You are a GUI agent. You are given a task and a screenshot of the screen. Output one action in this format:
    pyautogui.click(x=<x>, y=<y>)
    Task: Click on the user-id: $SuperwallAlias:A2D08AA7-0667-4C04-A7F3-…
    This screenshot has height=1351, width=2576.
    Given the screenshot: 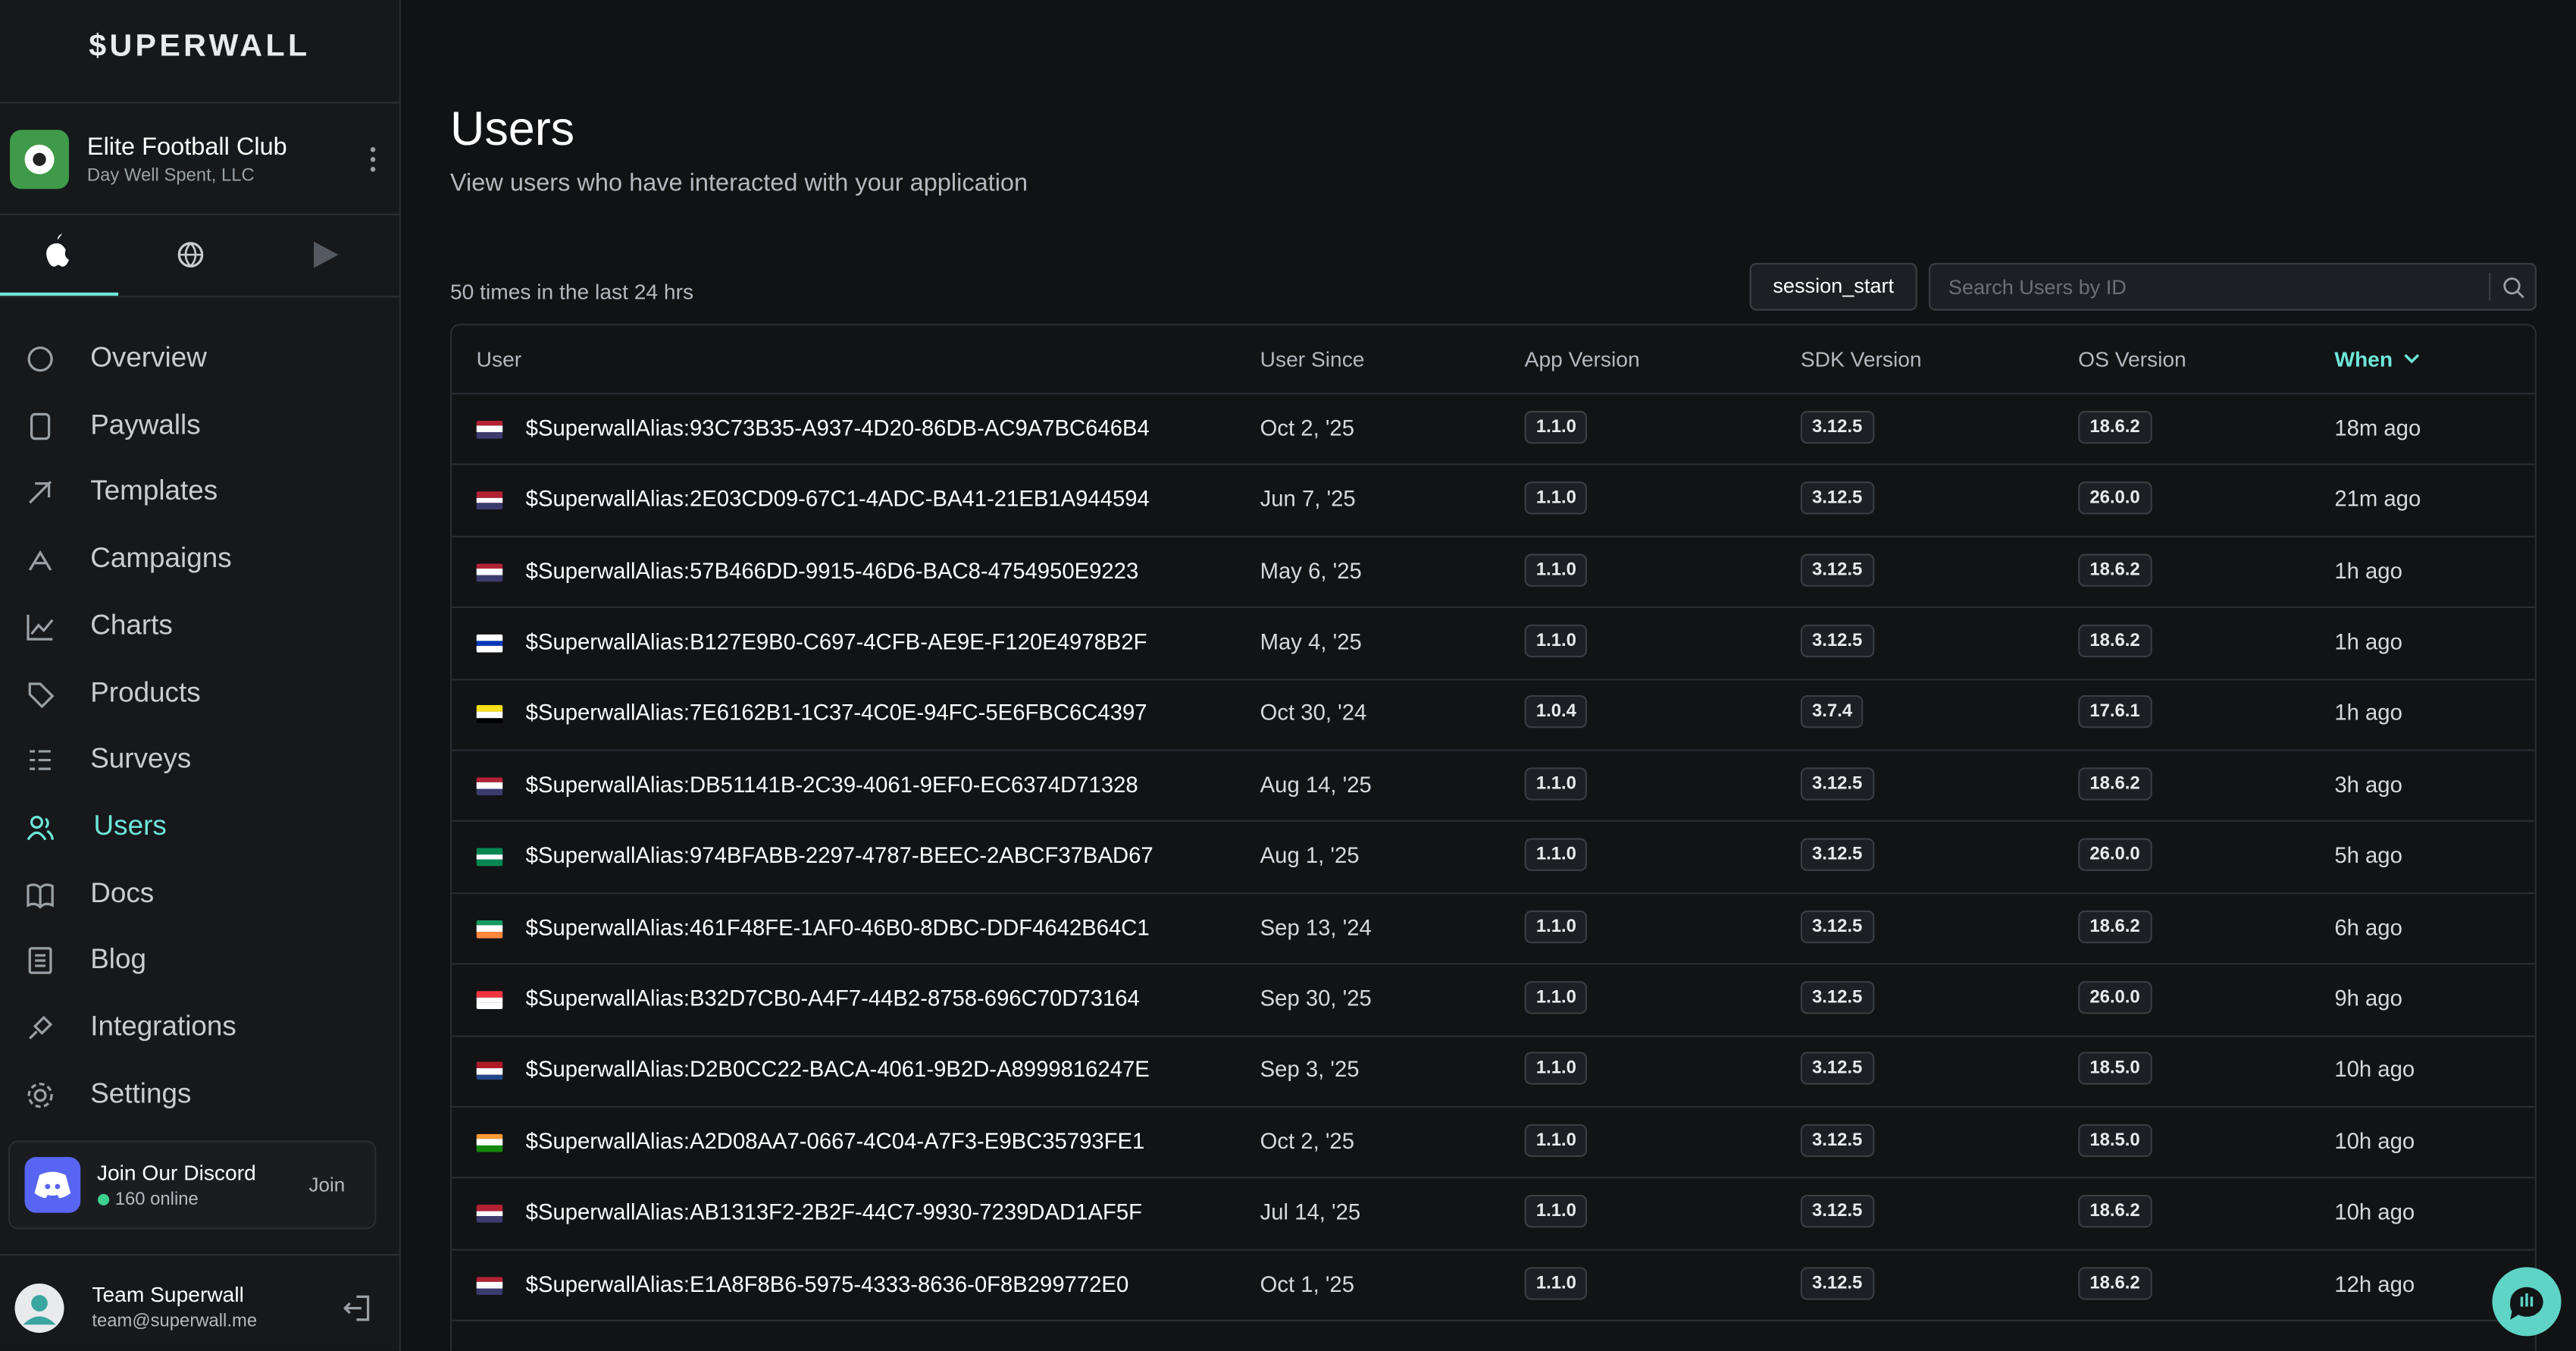 What is the action you would take?
    pyautogui.click(x=835, y=1141)
    